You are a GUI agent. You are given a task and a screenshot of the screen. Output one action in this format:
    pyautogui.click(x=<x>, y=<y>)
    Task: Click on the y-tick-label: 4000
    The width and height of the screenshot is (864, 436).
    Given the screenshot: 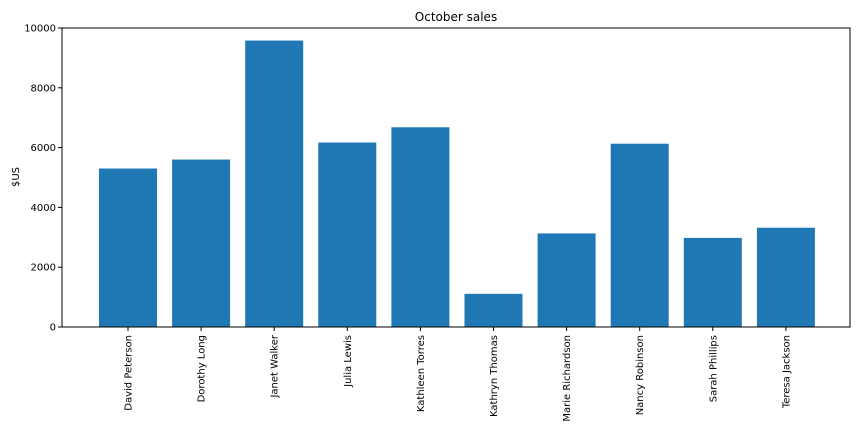 What is the action you would take?
    pyautogui.click(x=43, y=208)
    